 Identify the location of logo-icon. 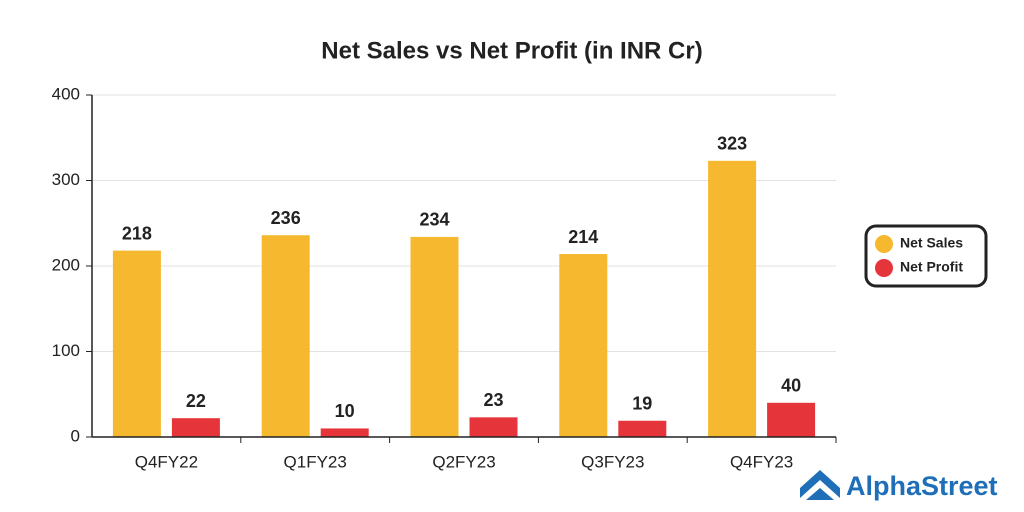
(820, 484).